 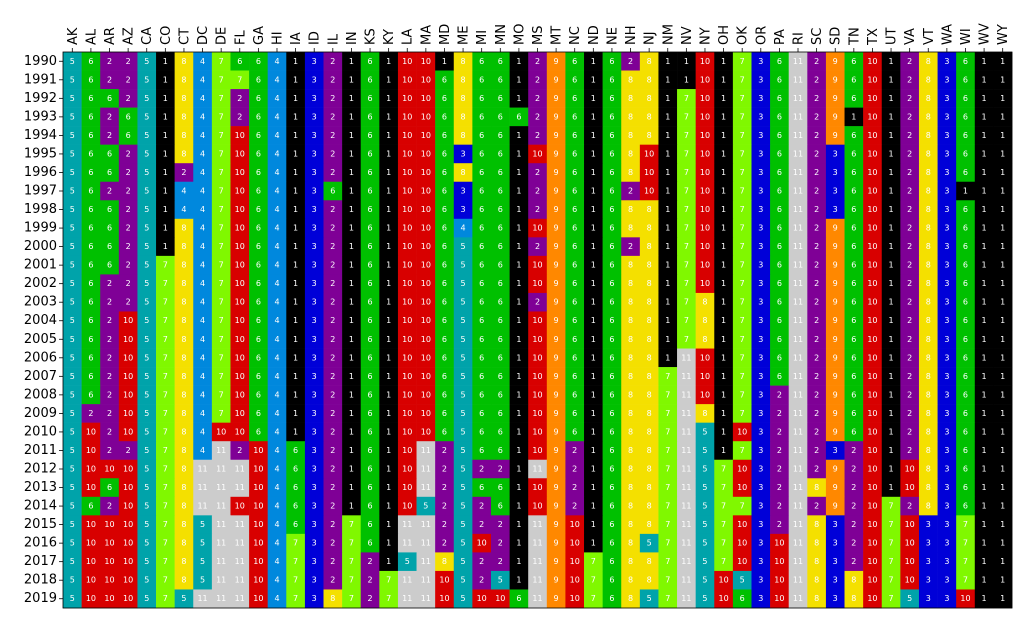 What do you see at coordinates (40, 487) in the screenshot?
I see `y-tick-label: 2013` at bounding box center [40, 487].